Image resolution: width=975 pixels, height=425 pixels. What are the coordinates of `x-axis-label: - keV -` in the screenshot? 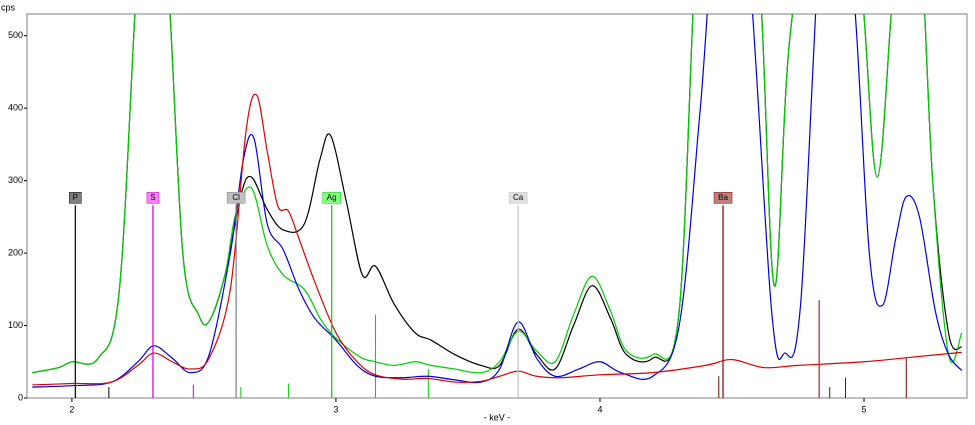 It's located at (497, 417).